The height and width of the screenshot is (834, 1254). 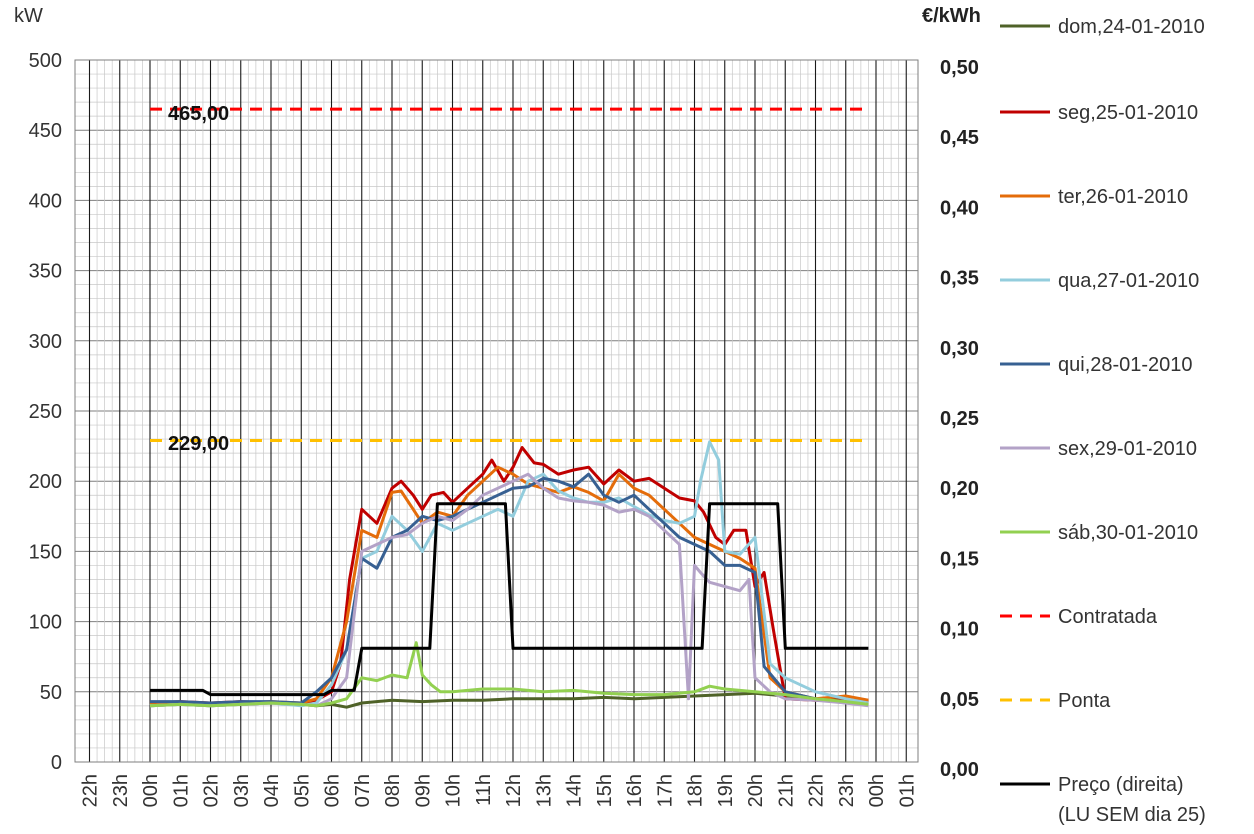 What do you see at coordinates (51, 693) in the screenshot?
I see `y-tick-left-label: 50` at bounding box center [51, 693].